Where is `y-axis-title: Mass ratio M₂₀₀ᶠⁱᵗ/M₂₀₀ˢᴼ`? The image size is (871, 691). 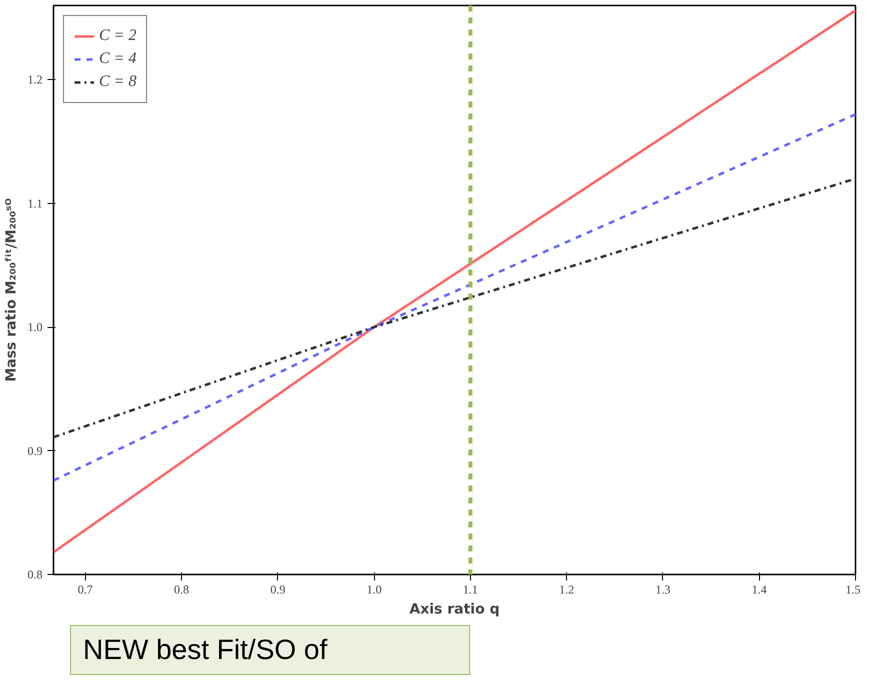
y-axis-title: Mass ratio M₂₀₀ᶠⁱᵗ/M₂₀₀ˢᴼ is located at coordinates (12, 290).